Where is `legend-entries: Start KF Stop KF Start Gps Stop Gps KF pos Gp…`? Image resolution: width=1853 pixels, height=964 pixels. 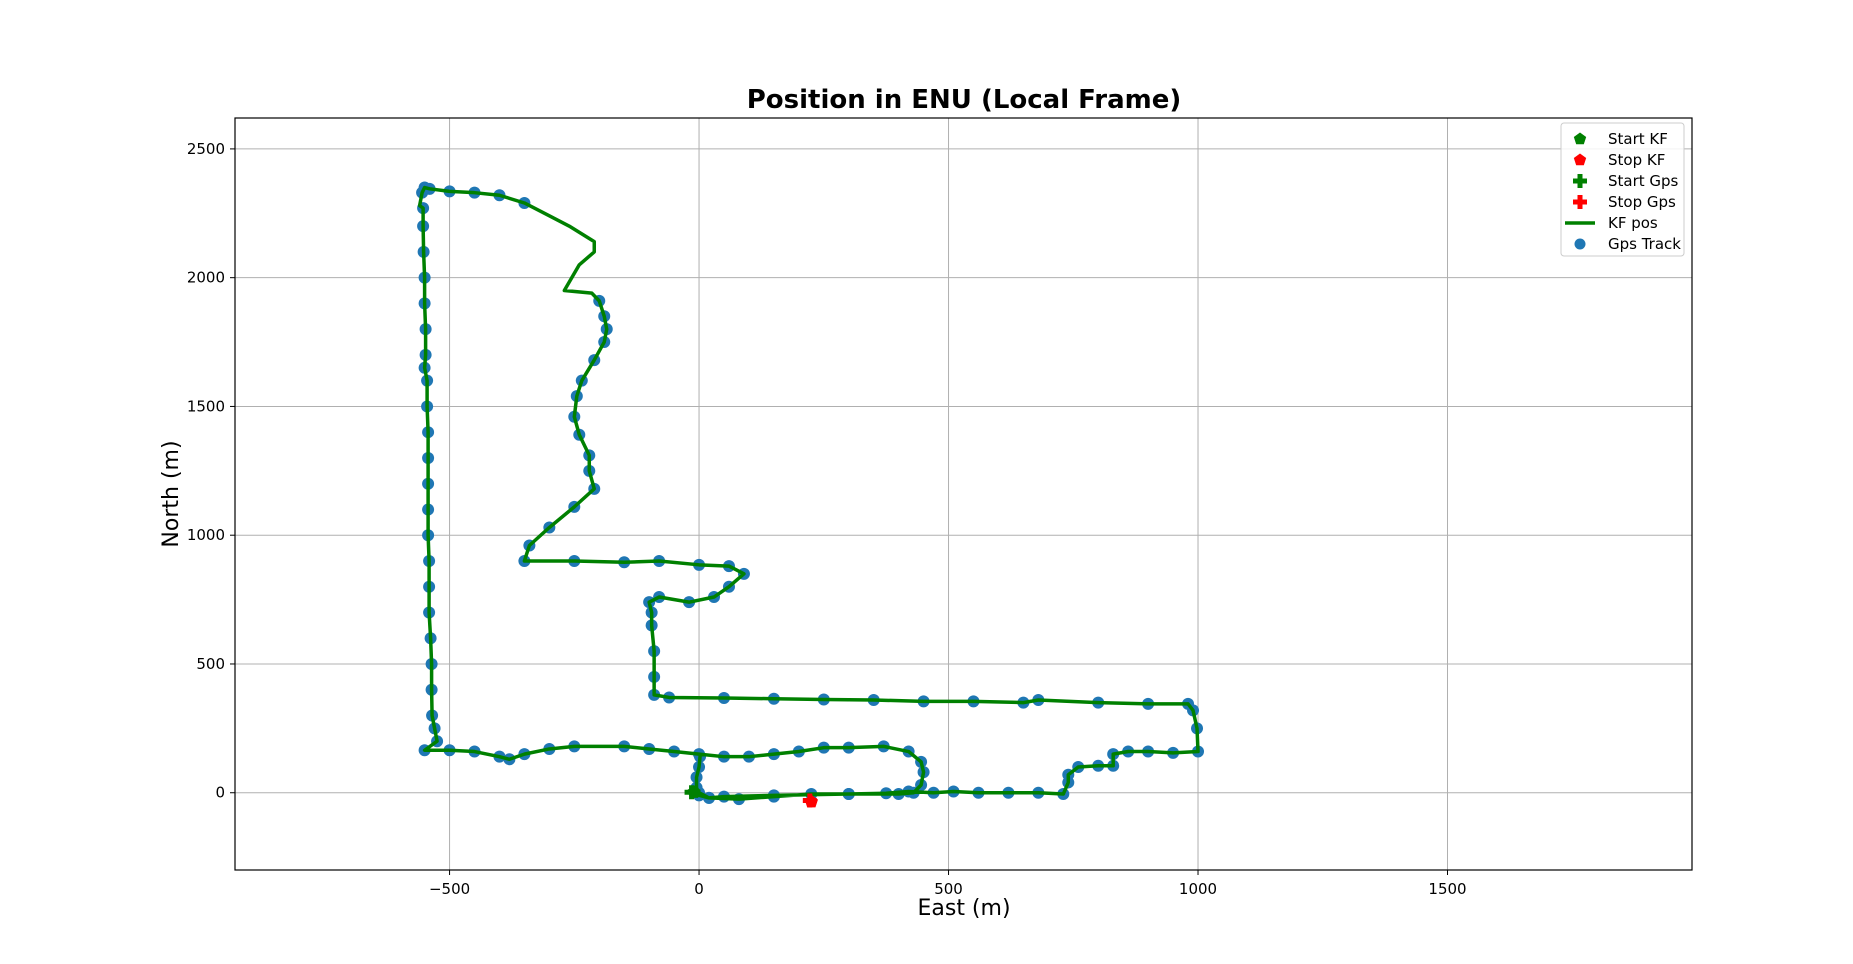
legend-entries: Start KF Stop KF Start Gps Stop Gps KF pos Gp… is located at coordinates (1623, 191).